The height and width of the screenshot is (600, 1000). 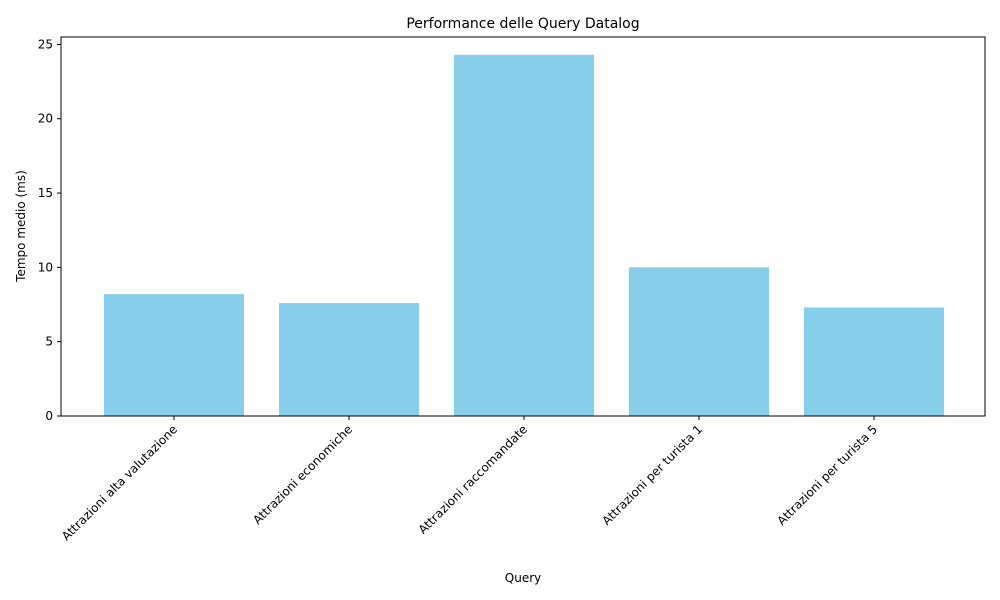 I want to click on y-ticks-group: 0 5 10 15 20 25, so click(x=49, y=230).